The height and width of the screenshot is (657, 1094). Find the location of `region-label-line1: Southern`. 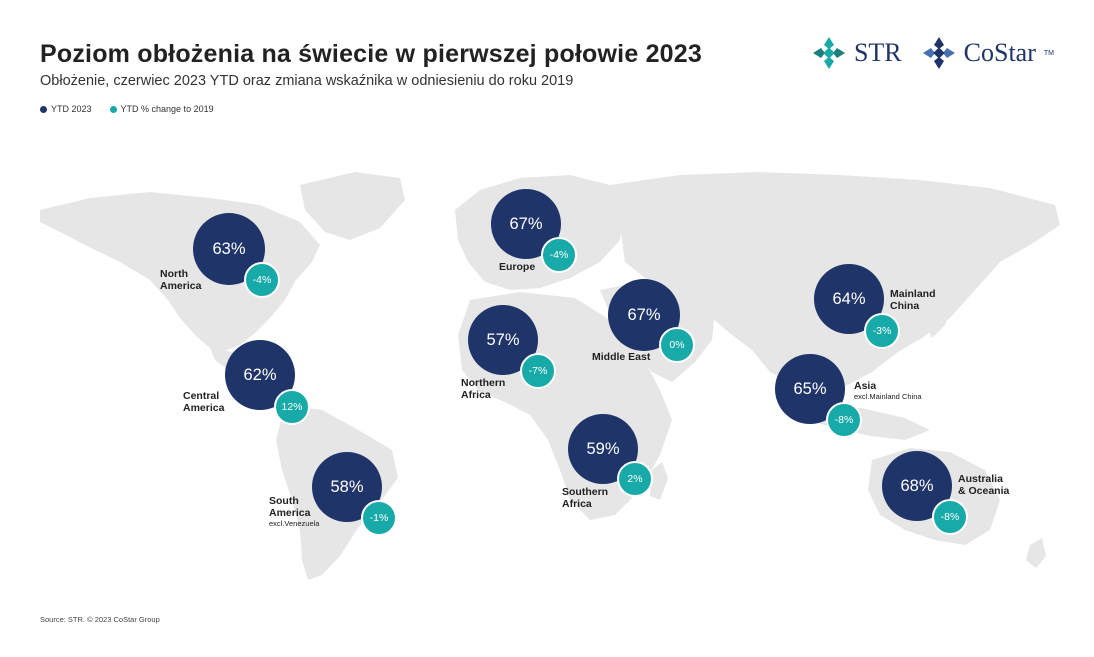

region-label-line1: Southern is located at coordinates (585, 492).